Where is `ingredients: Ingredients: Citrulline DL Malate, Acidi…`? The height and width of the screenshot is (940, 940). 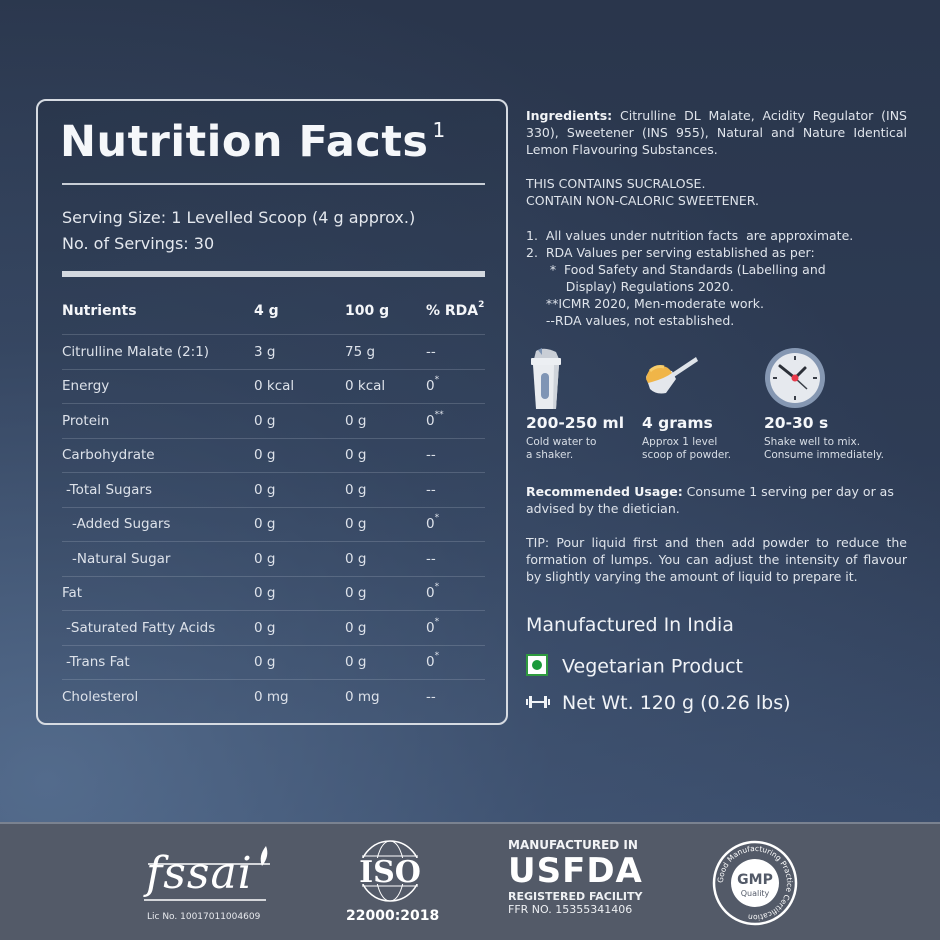
ingredients: Ingredients: Citrulline DL Malate, Acidi… is located at coordinates (716, 132).